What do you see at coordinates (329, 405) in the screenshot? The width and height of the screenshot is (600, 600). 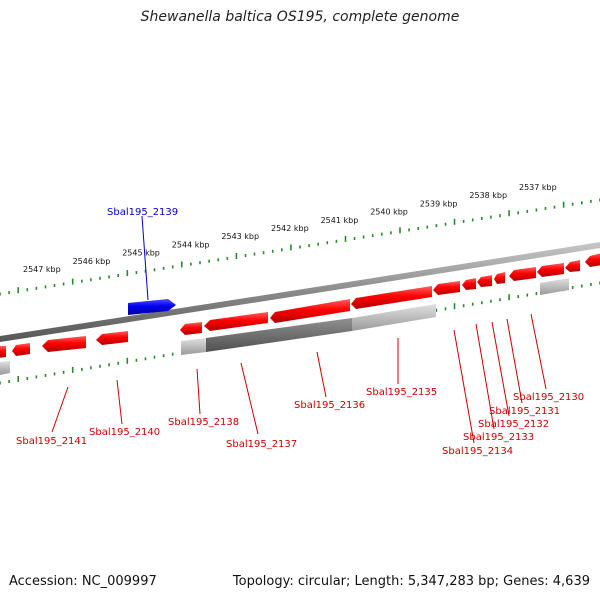 I see `gene-label-Sbal195_2136: Sbal195_2136` at bounding box center [329, 405].